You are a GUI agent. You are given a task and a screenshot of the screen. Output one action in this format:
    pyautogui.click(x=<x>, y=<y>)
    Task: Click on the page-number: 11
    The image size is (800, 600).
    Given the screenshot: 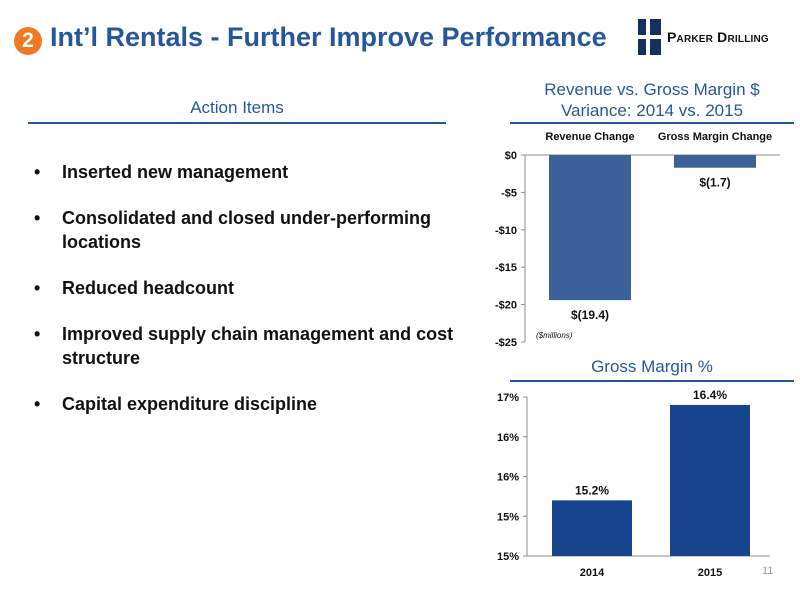 What is the action you would take?
    pyautogui.click(x=768, y=571)
    